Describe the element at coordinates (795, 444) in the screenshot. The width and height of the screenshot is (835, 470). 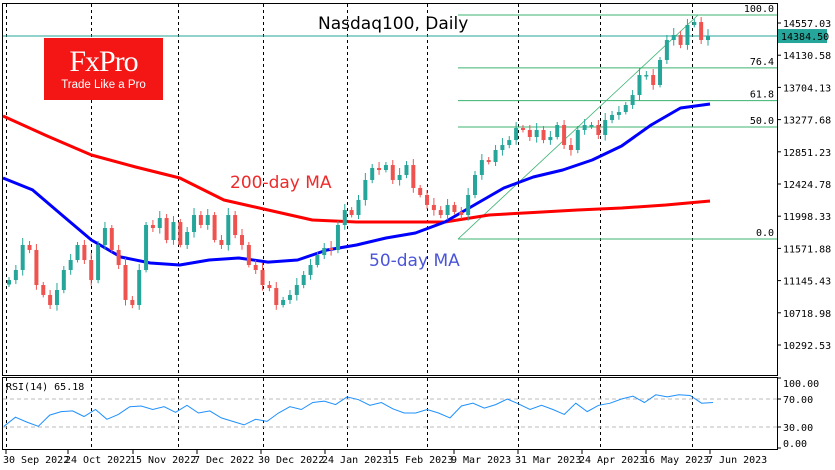
I see `rsi-tick-label: 0.00` at that location.